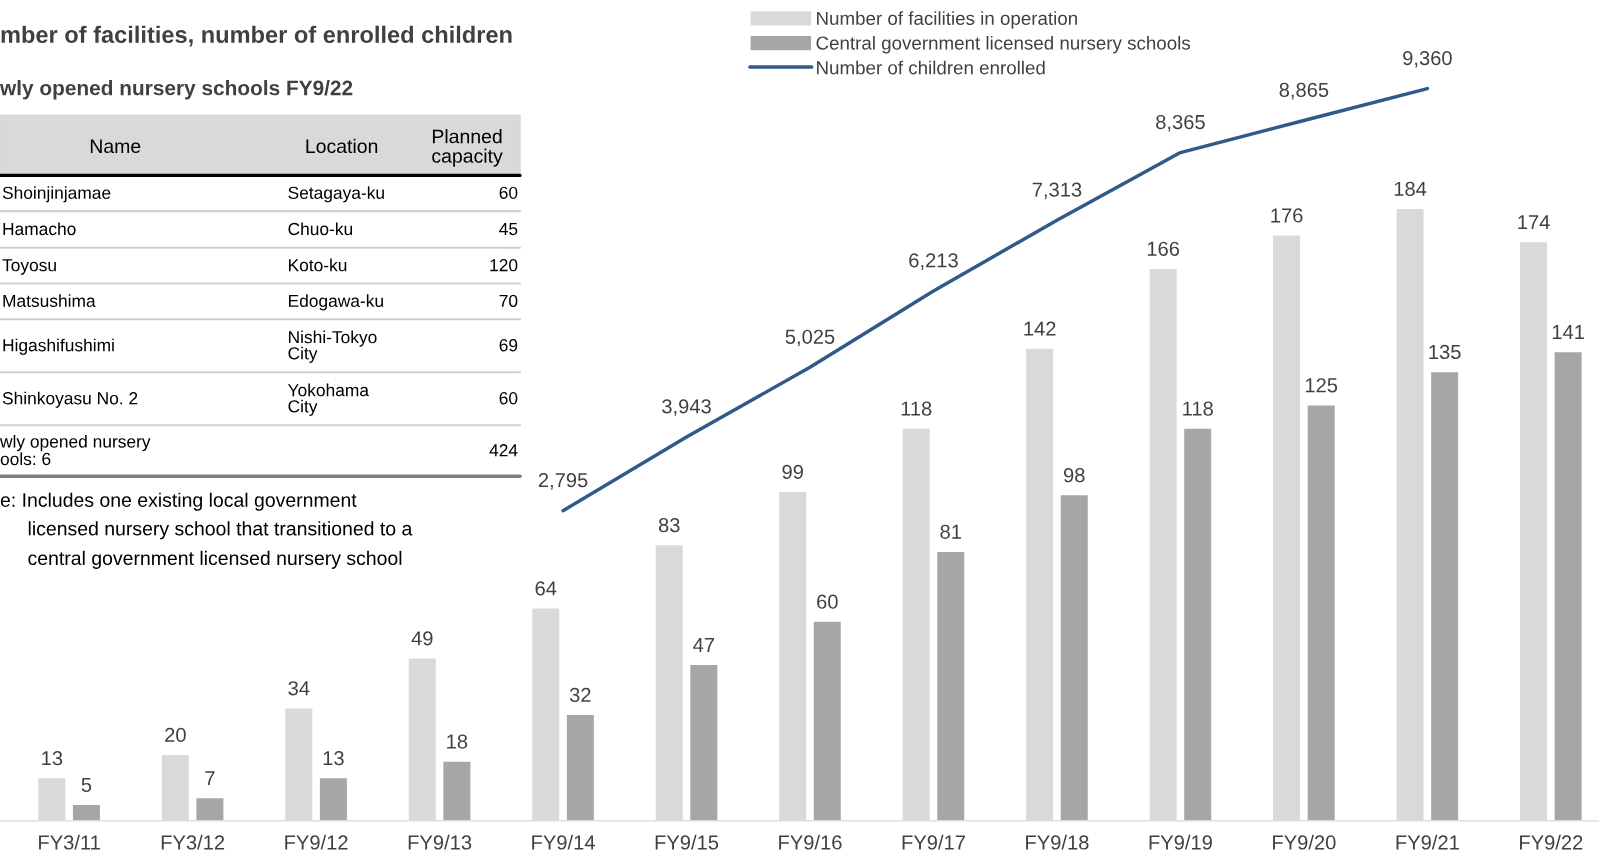 The image size is (1599, 865). What do you see at coordinates (467, 148) in the screenshot?
I see `text: Planned capacity` at bounding box center [467, 148].